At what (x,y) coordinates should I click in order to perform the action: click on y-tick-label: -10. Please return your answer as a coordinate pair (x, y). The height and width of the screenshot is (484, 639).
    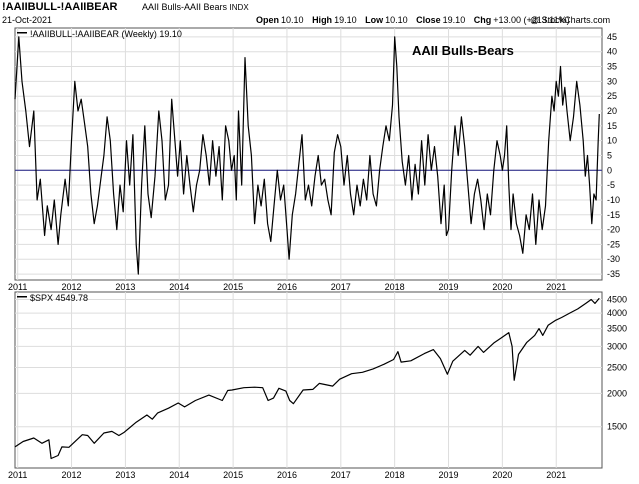
    Looking at the image, I should click on (613, 200).